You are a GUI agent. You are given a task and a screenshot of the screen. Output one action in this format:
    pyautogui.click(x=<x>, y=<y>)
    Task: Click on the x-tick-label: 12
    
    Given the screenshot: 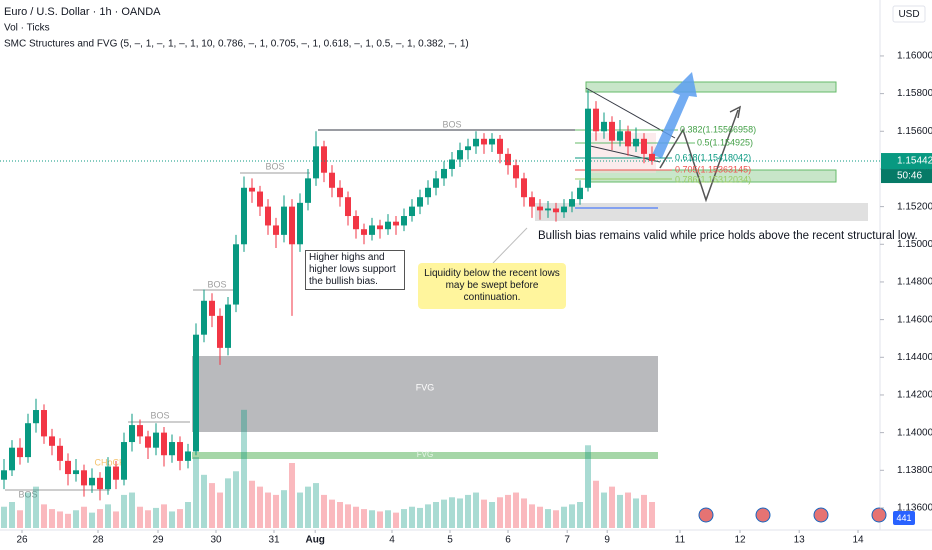 What is the action you would take?
    pyautogui.click(x=740, y=540)
    